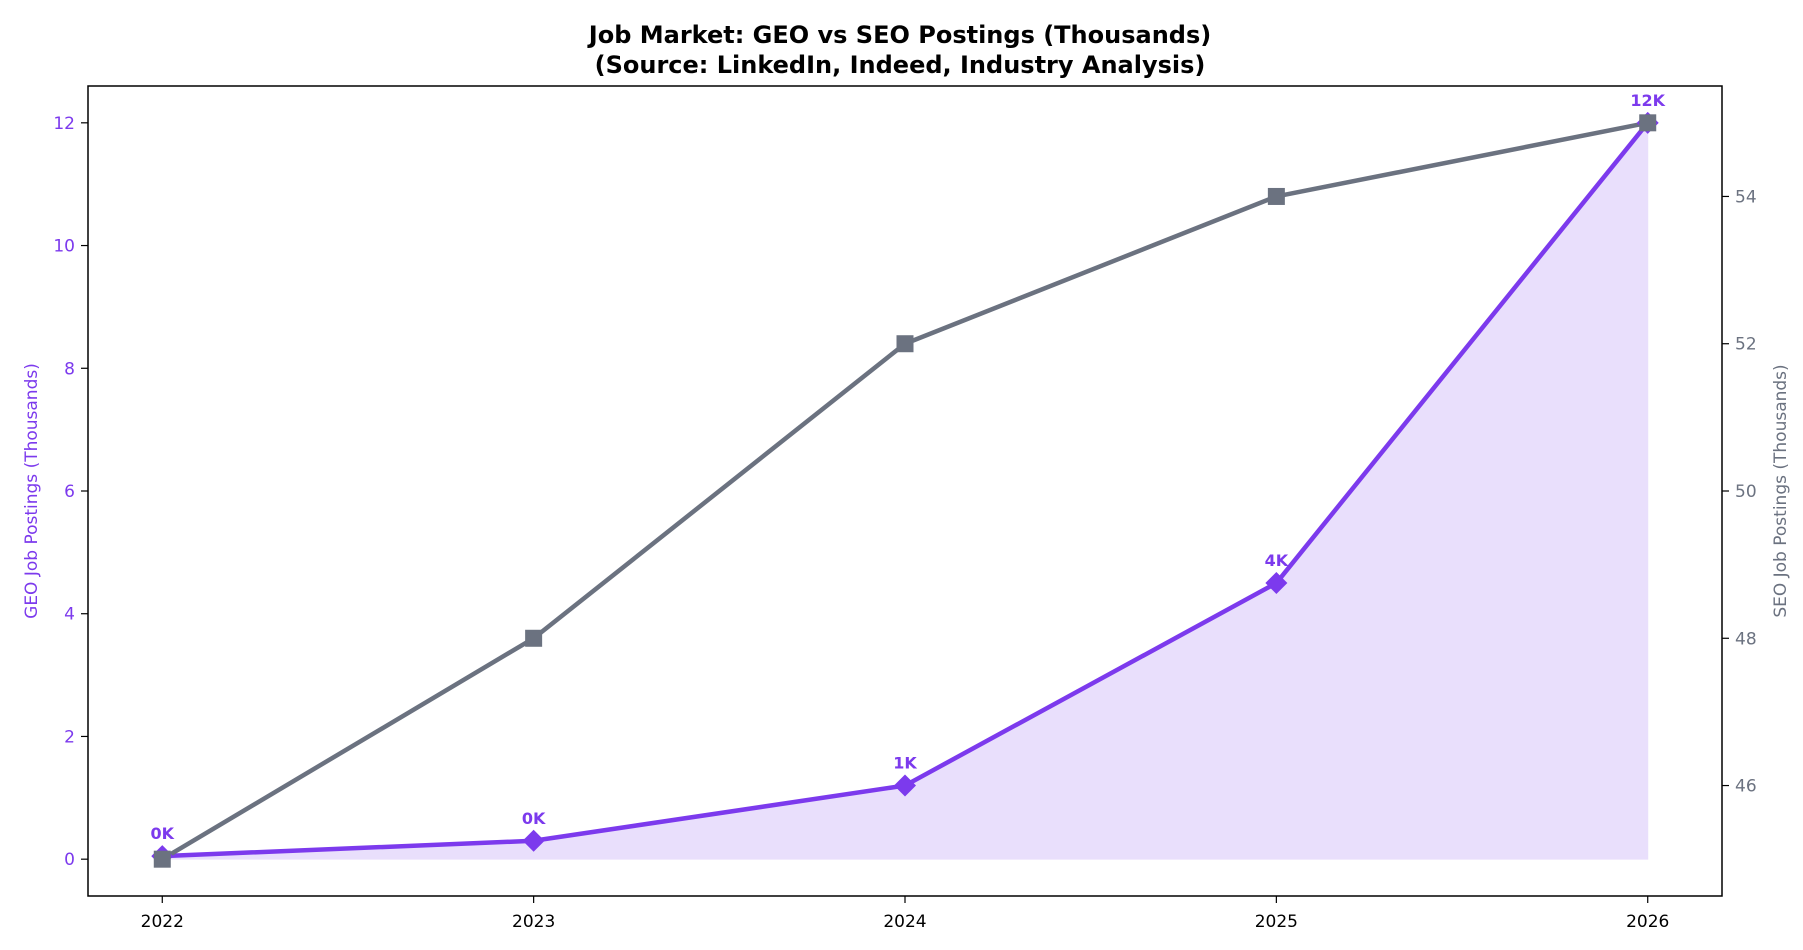  Describe the element at coordinates (1746, 492) in the screenshot. I see `right-y-tick-label: 50` at that location.